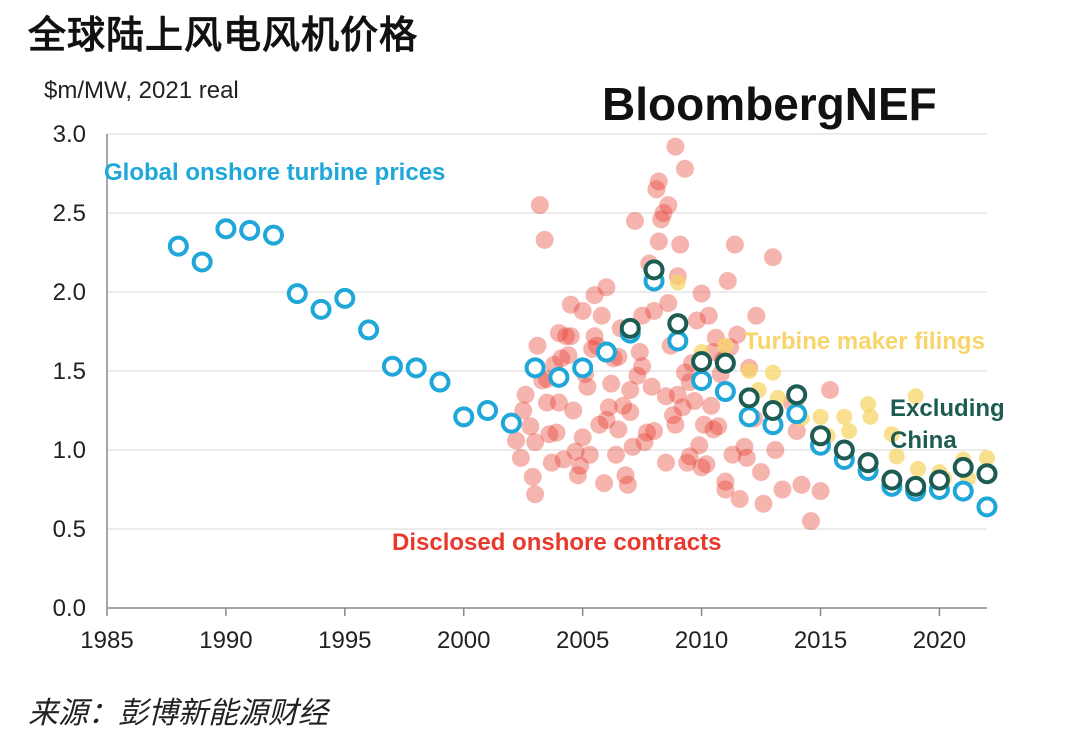 The height and width of the screenshot is (744, 1080). I want to click on annotation-turbine-maker: Turbine maker filings, so click(864, 341).